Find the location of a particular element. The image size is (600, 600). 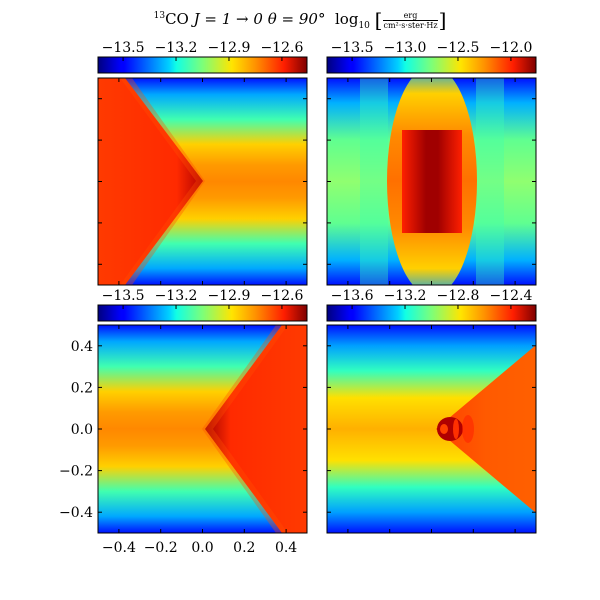

heatmap-bottom-left is located at coordinates (202, 429).